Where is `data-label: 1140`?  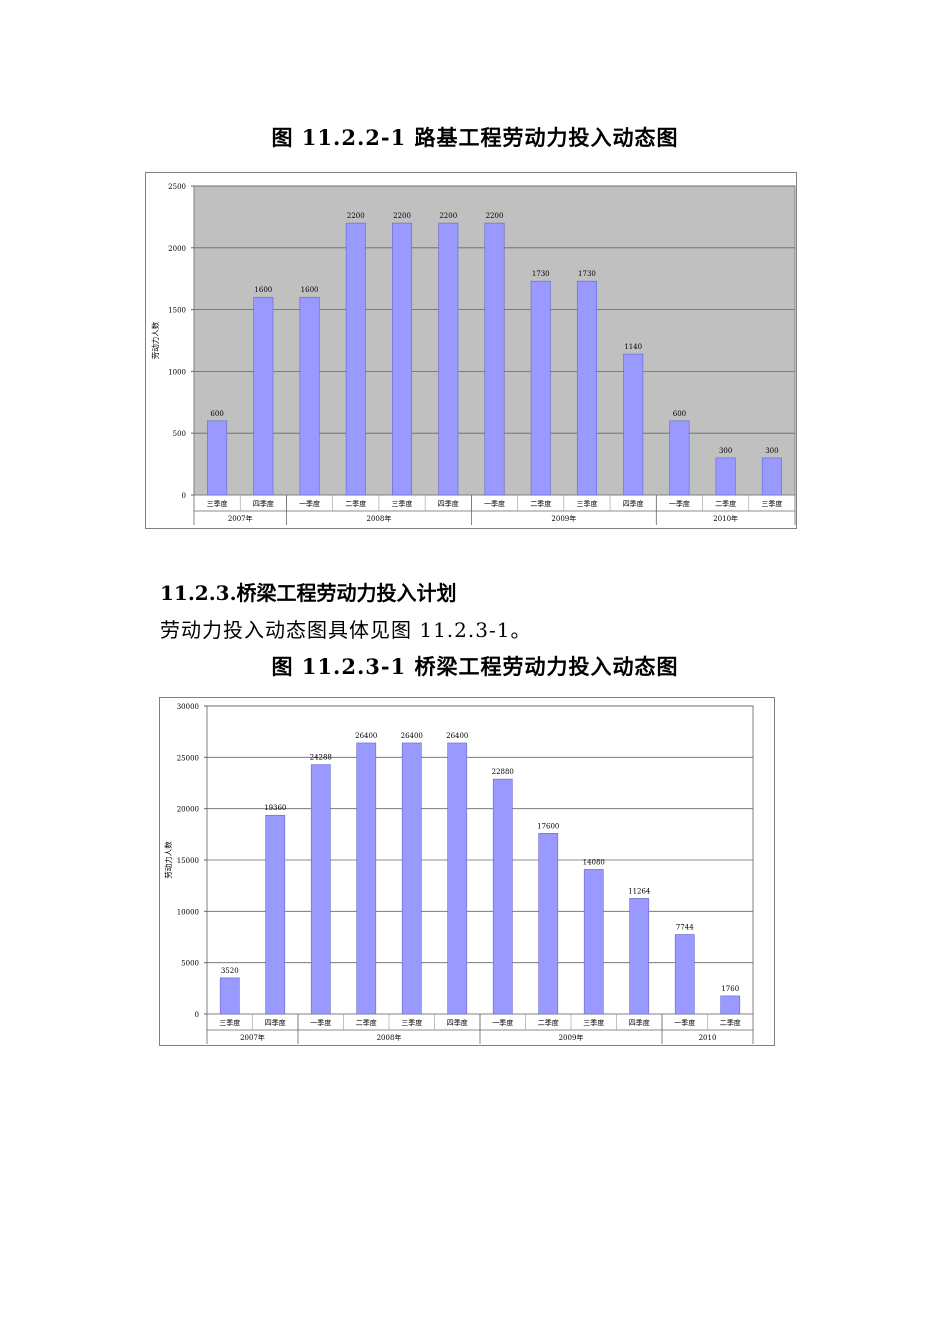
data-label: 1140 is located at coordinates (633, 347).